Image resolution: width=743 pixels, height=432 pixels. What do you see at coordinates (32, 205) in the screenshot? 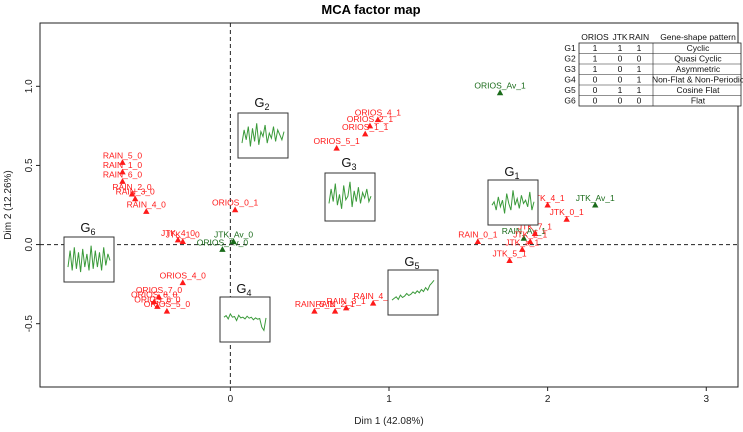
I see `y-axis-ticks: -0.5 0.0 0.5 1.0` at bounding box center [32, 205].